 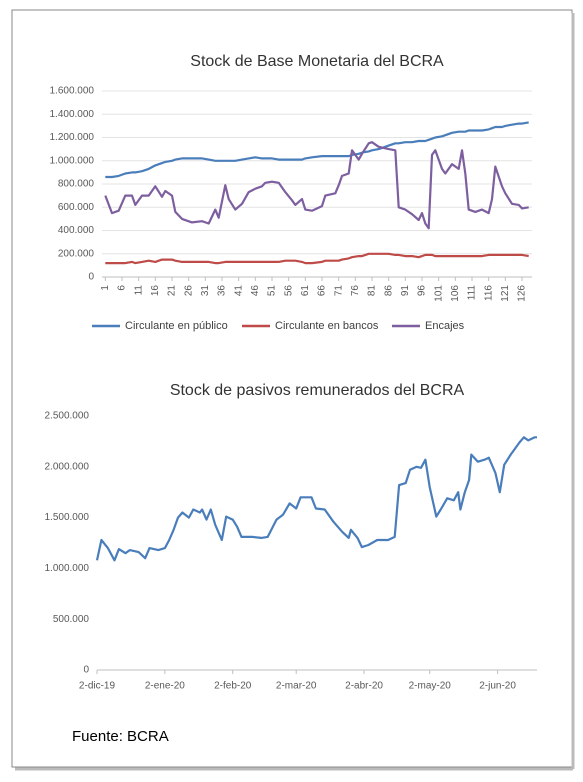 What do you see at coordinates (172, 291) in the screenshot?
I see `x-tick-label: 21` at bounding box center [172, 291].